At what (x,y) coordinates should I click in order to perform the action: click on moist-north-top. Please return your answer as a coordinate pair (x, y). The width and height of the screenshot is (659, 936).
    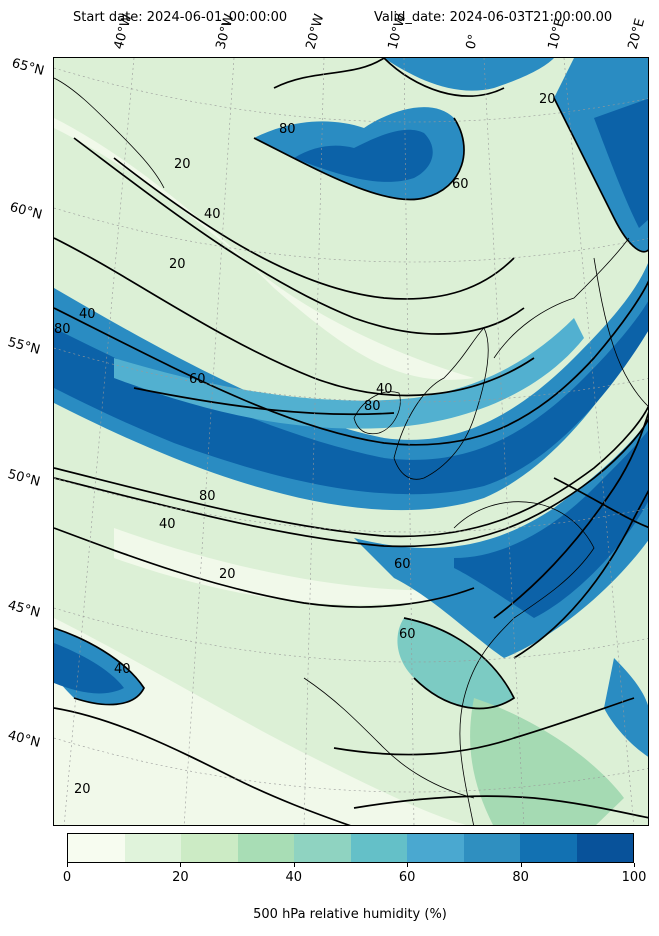
    Looking at the image, I should click on (469, 74).